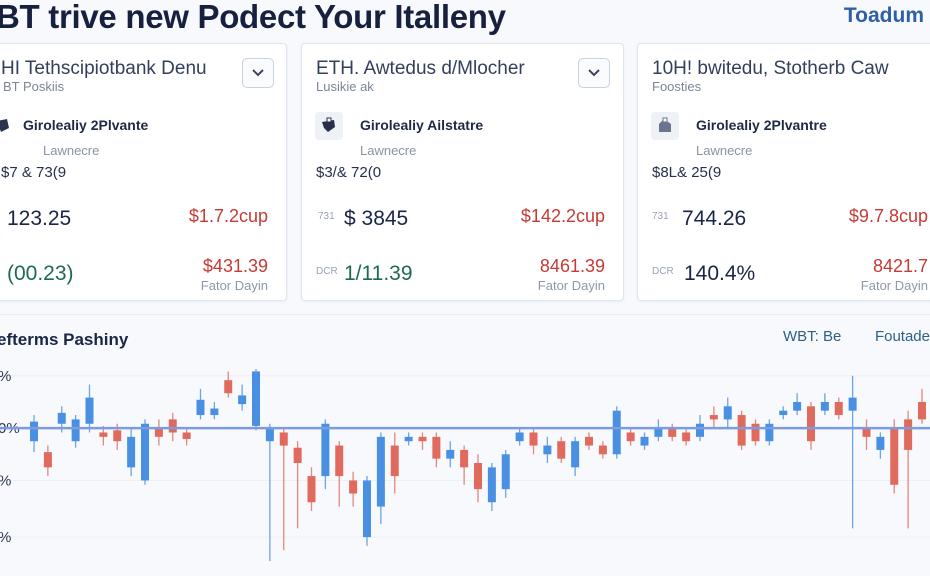 This screenshot has height=576, width=930. I want to click on card-title: HI Tethscipiotbank Denu, so click(104, 68).